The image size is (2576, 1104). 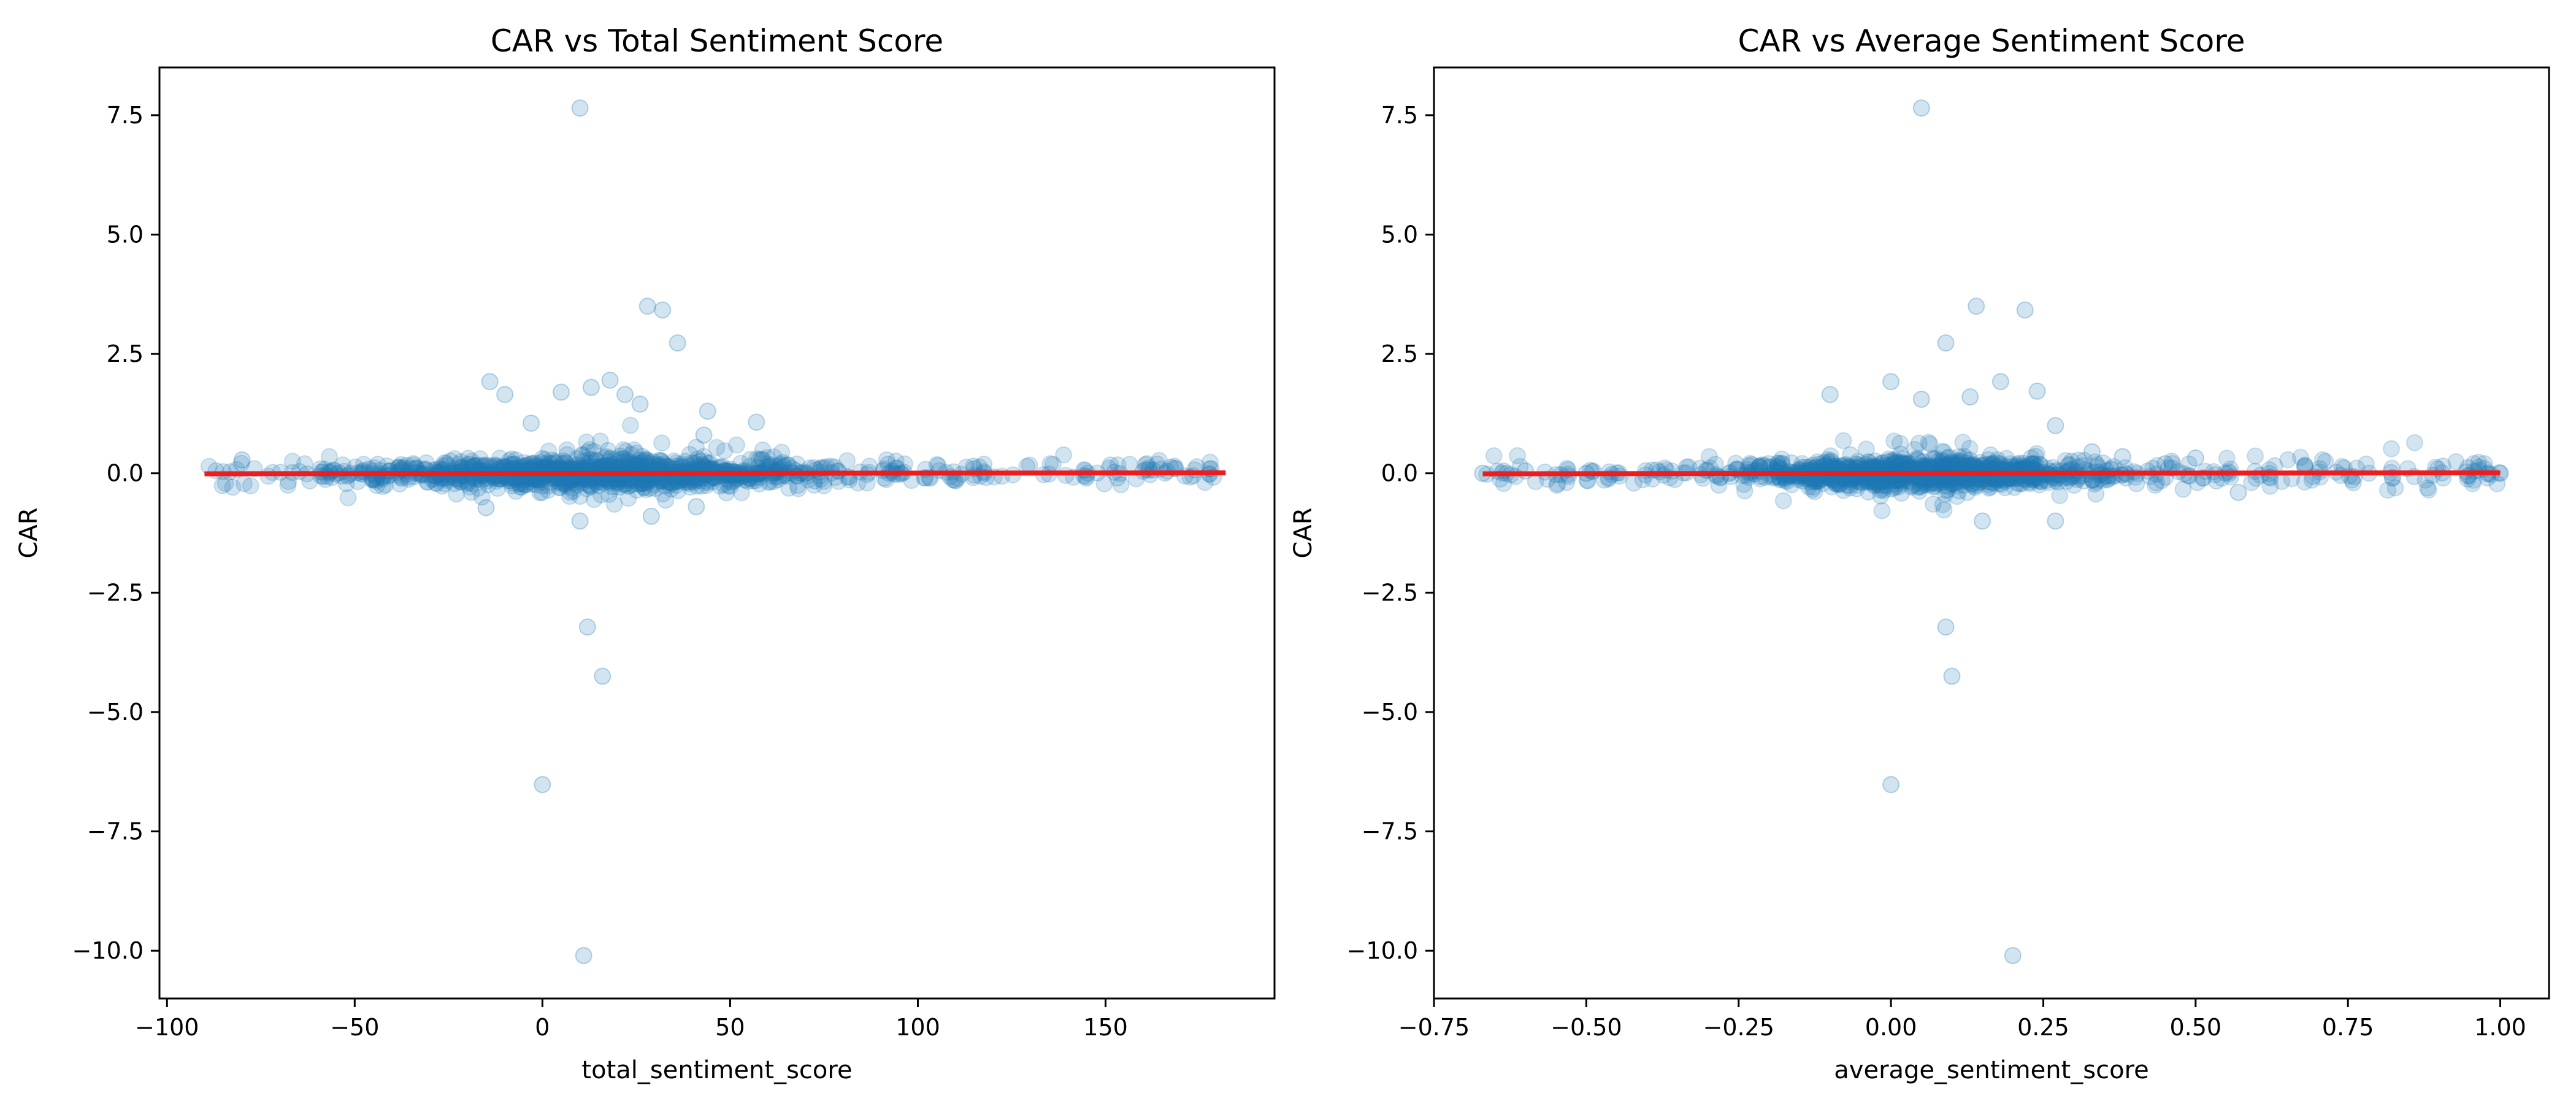 What do you see at coordinates (125, 473) in the screenshot?
I see `y-tick-label: 0.0` at bounding box center [125, 473].